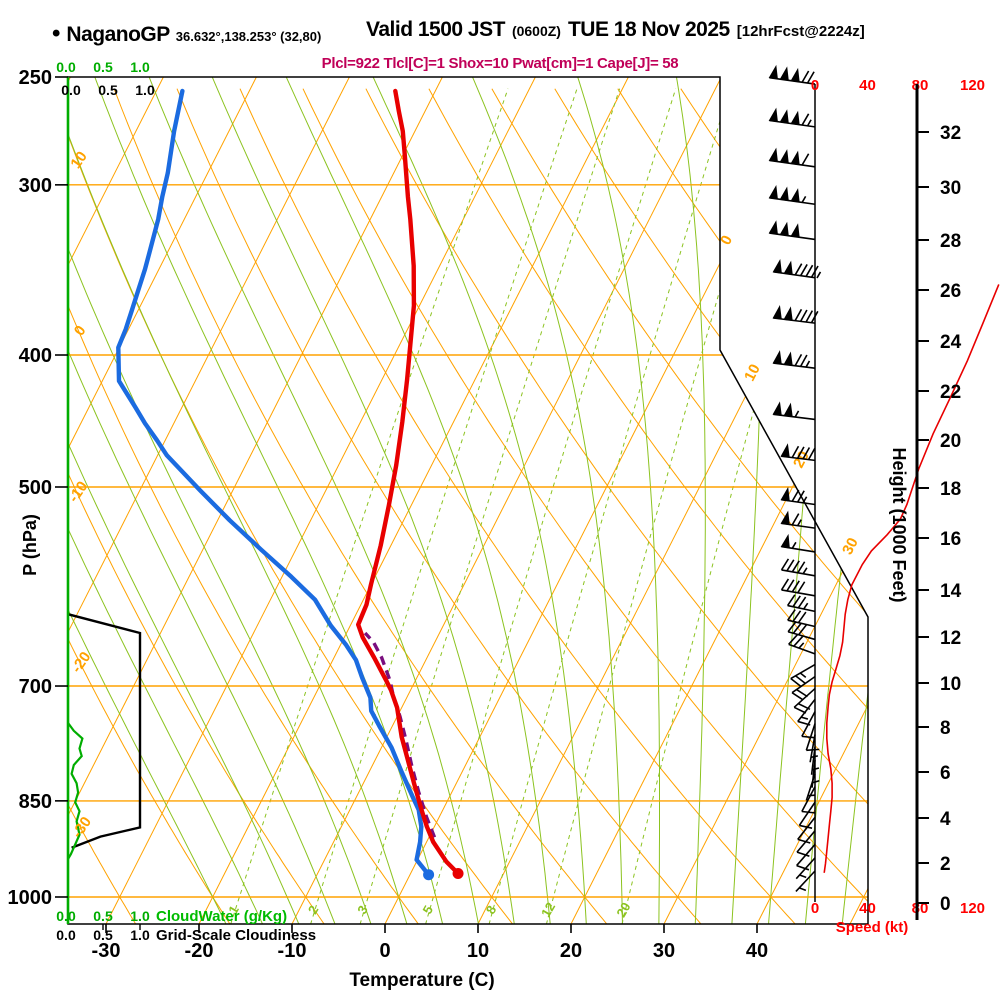 The height and width of the screenshot is (1000, 1000). Describe the element at coordinates (35, 356) in the screenshot. I see `svg-text: 400` at that location.